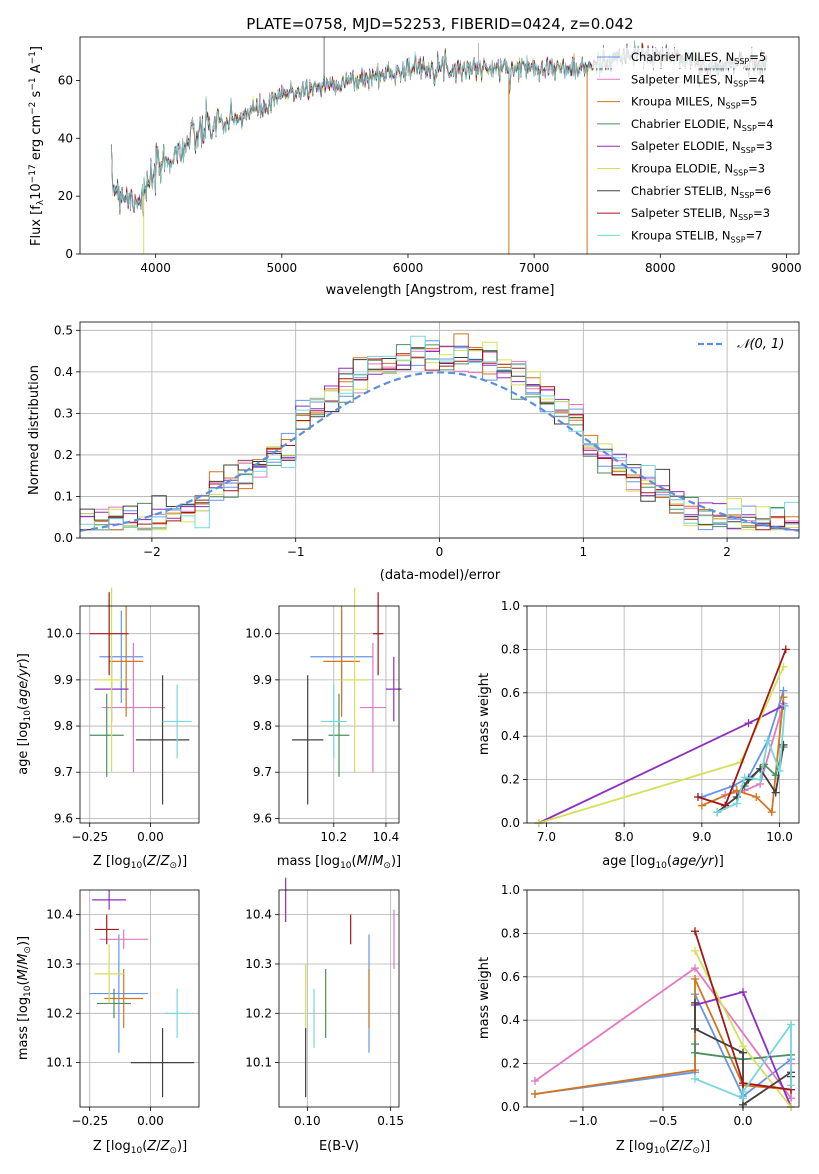  Describe the element at coordinates (440, 290) in the screenshot. I see `spectrum-xlabel: wavelength [Angstrom, rest frame]` at that location.